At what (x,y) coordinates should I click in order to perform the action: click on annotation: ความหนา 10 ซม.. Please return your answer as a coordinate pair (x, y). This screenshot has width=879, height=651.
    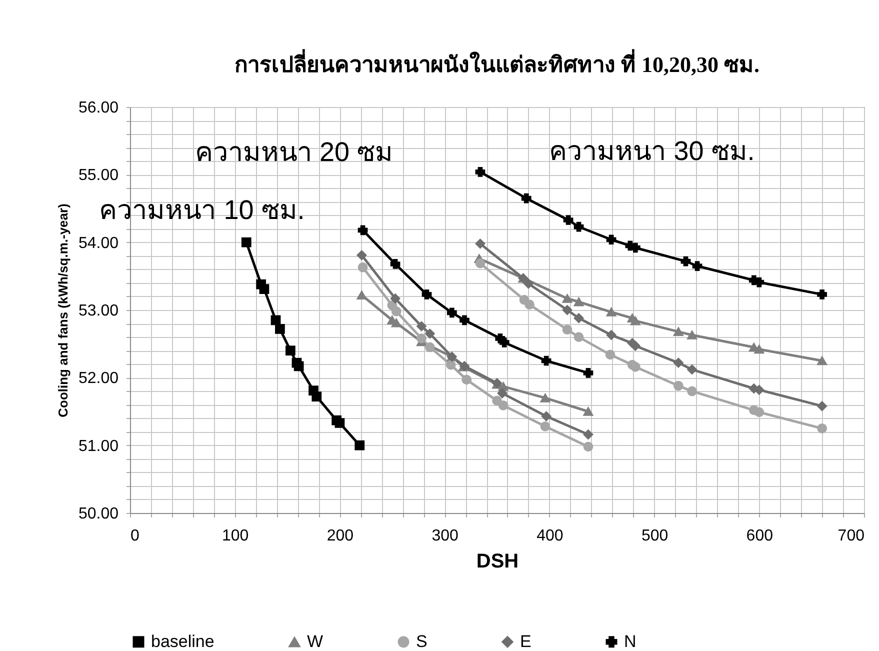
    Looking at the image, I should click on (202, 210).